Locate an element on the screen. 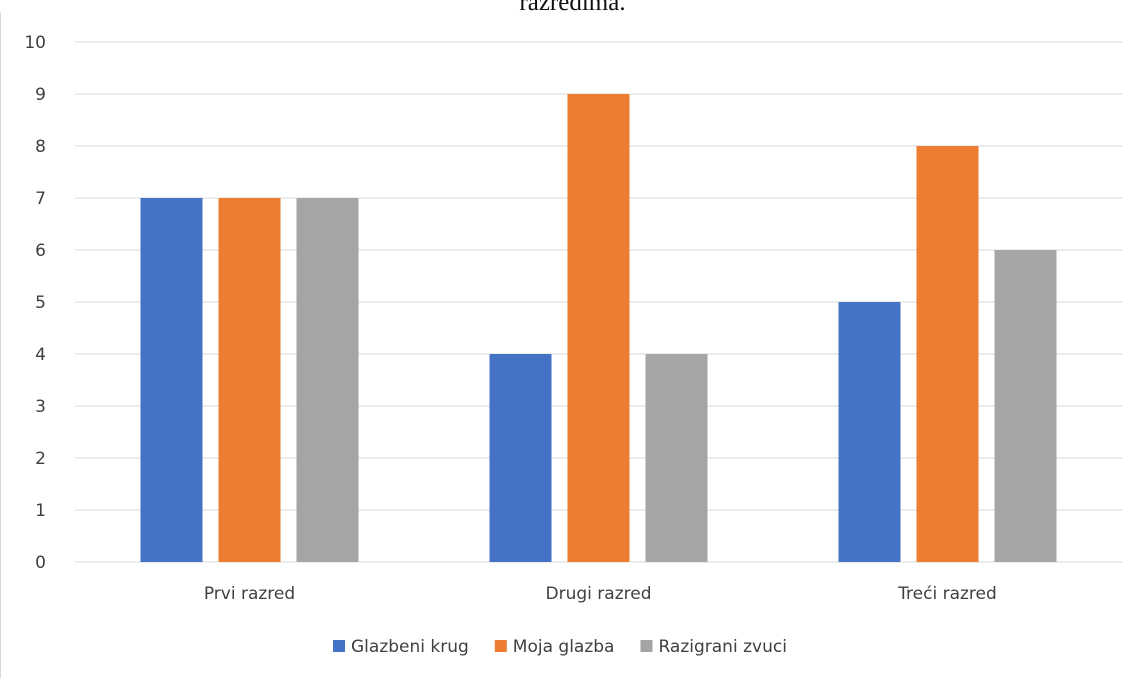  caption-fragment: razredima. is located at coordinates (572, 8).